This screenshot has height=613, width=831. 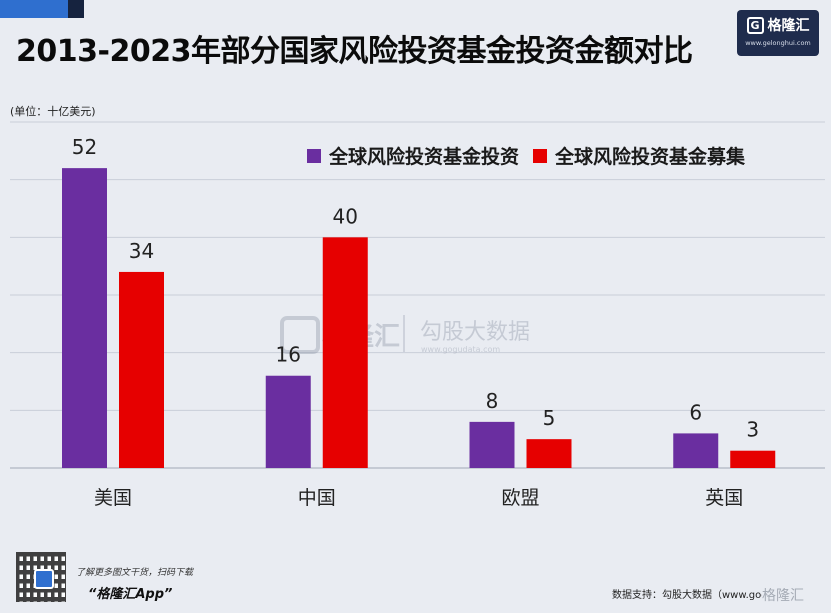 What do you see at coordinates (778, 43) in the screenshot?
I see `logo-url: www.gelonghui.com` at bounding box center [778, 43].